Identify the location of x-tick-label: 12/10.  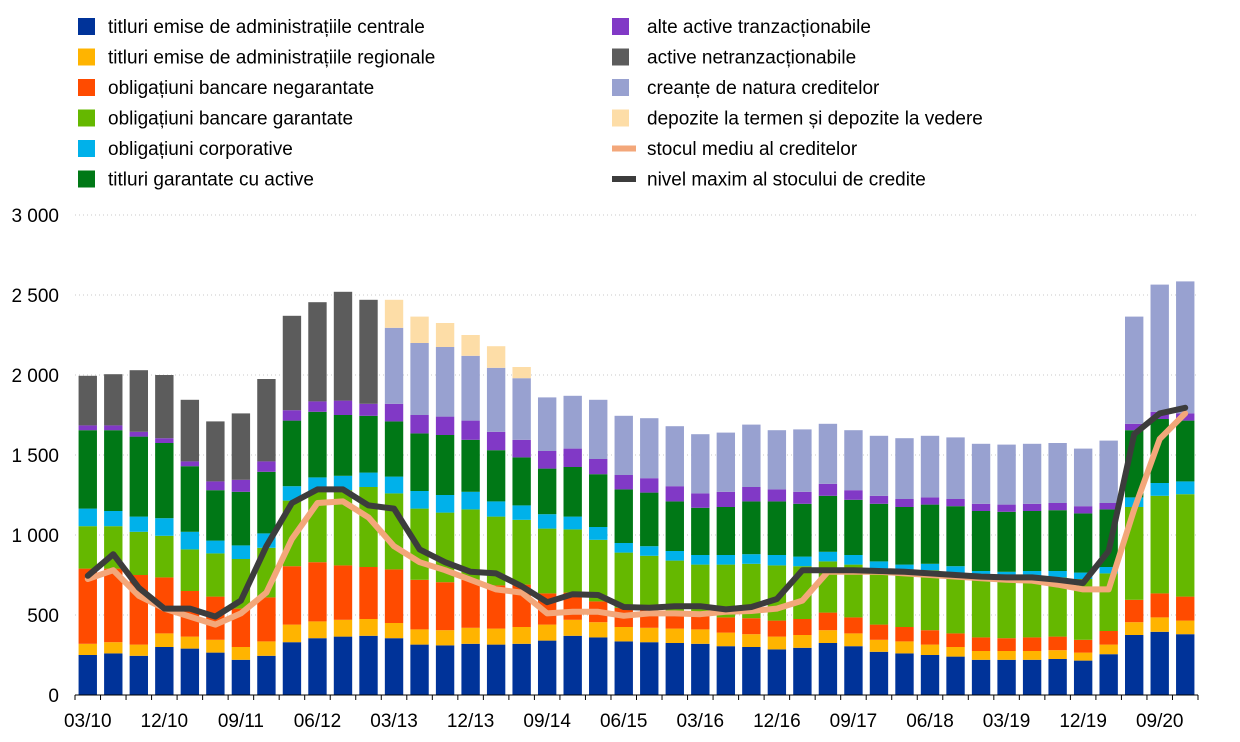
(165, 721).